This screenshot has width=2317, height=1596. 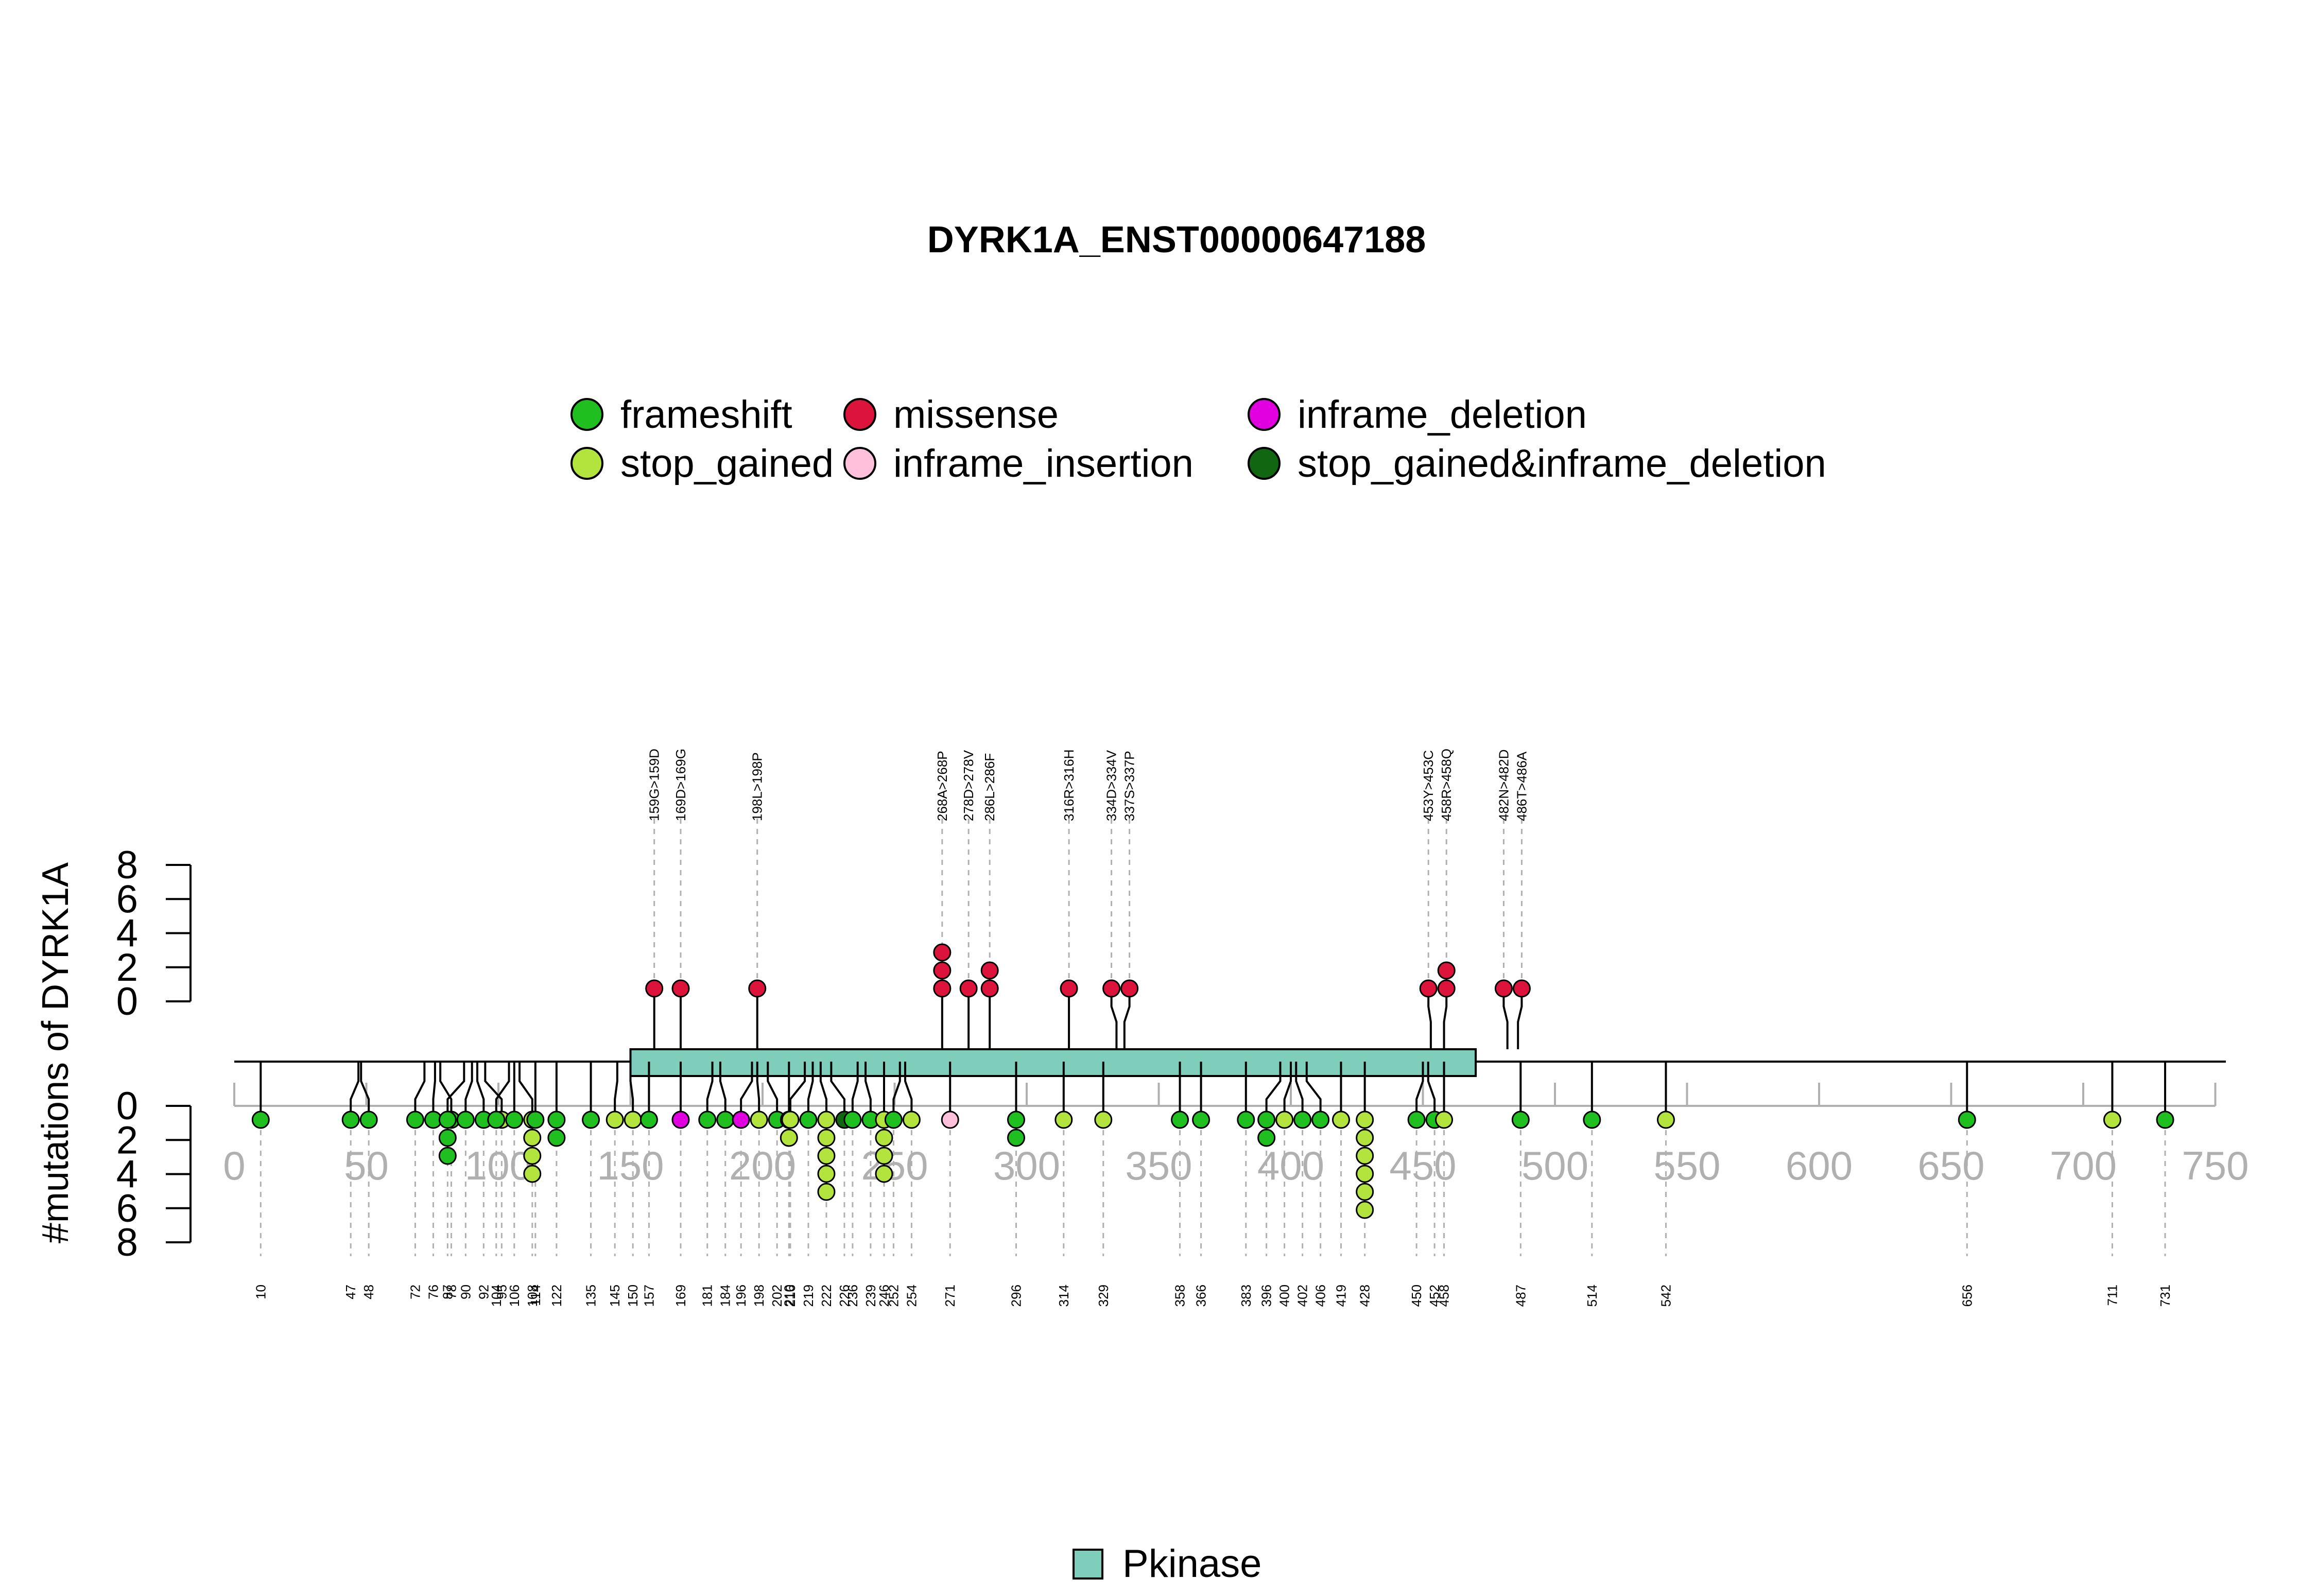 I want to click on x-tick-label: 0, so click(x=234, y=1165).